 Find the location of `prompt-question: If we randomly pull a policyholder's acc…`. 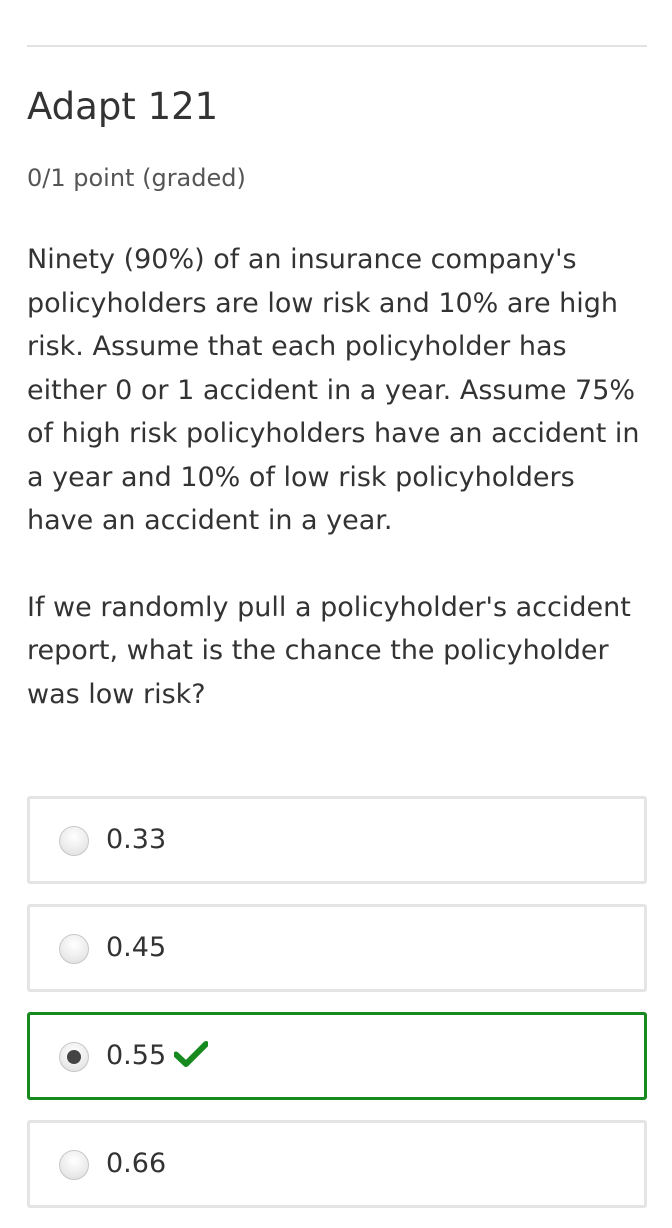

prompt-question: If we randomly pull a policyholder's acc… is located at coordinates (329, 650).